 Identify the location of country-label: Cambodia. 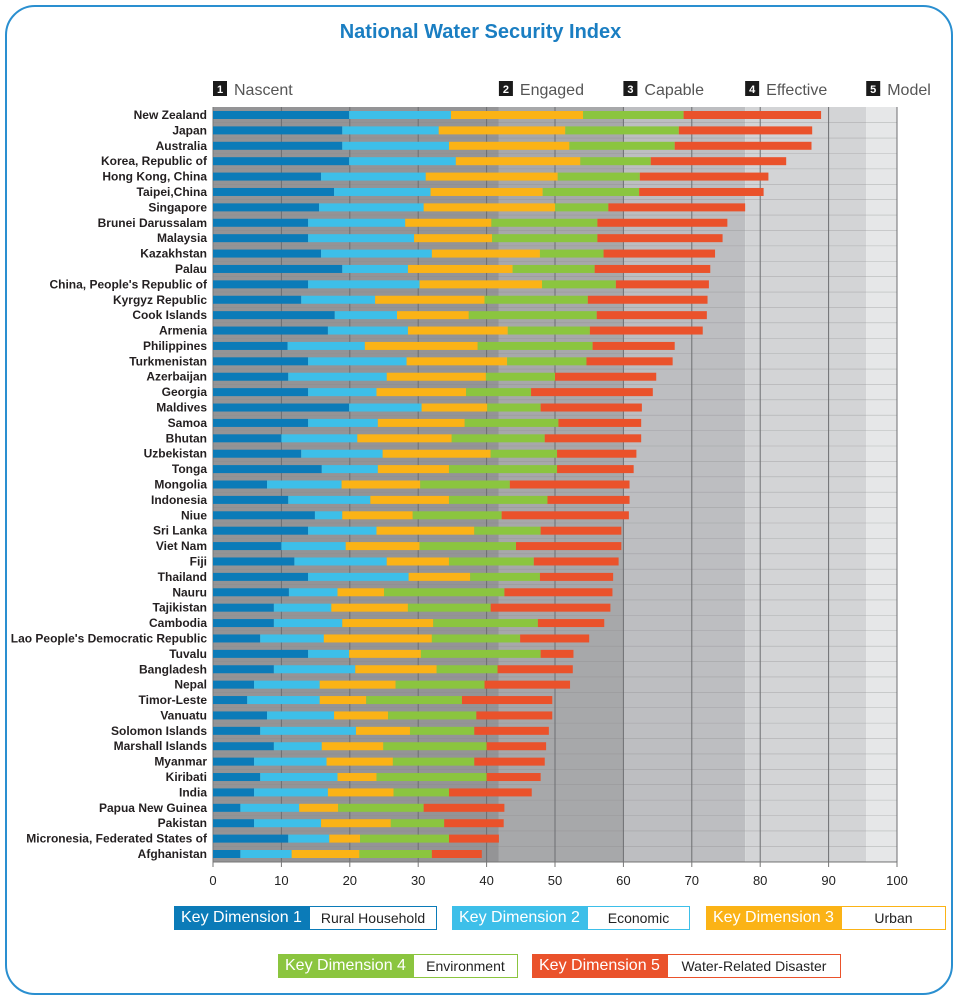
(178, 623).